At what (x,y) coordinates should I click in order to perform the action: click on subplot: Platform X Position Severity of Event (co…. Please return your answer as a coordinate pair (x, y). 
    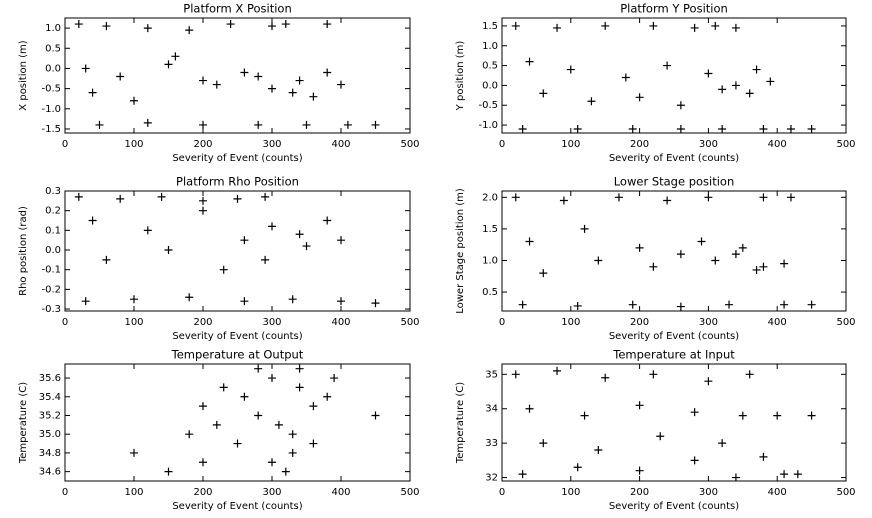
    Looking at the image, I should click on (219, 83).